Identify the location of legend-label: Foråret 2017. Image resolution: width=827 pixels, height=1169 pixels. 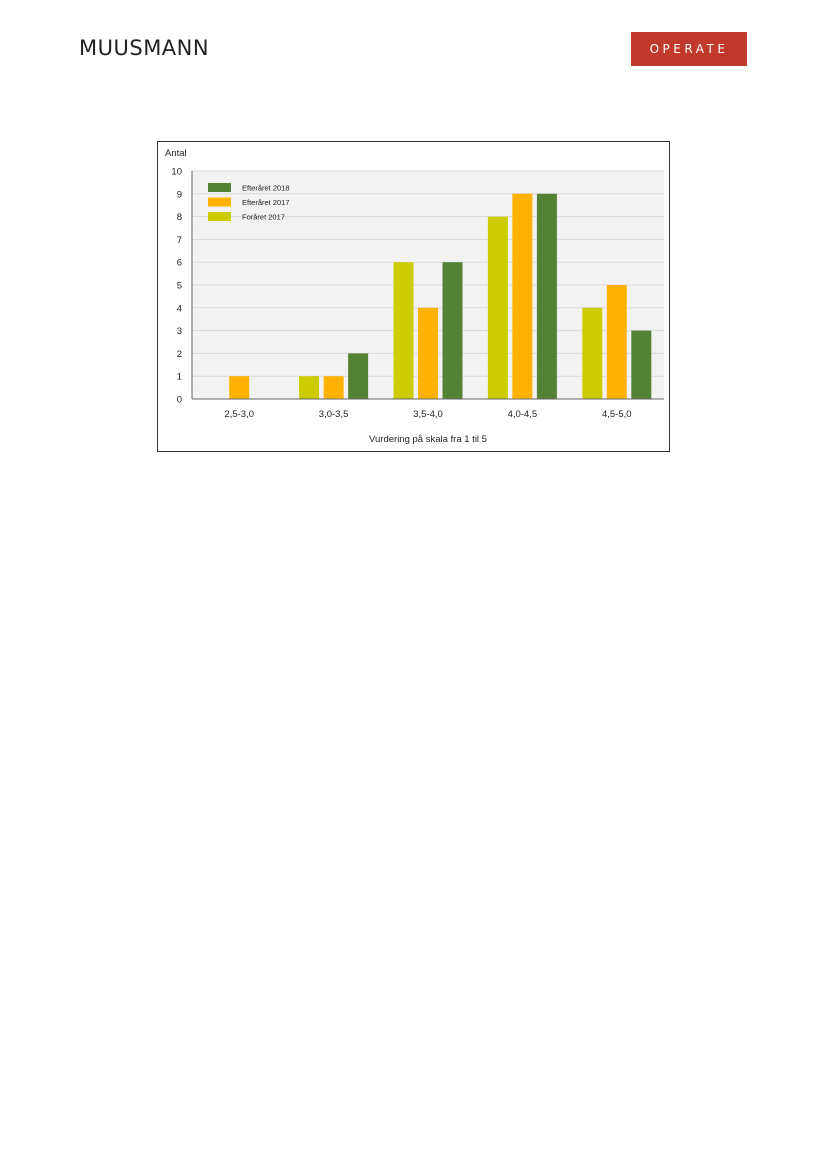
(263, 217).